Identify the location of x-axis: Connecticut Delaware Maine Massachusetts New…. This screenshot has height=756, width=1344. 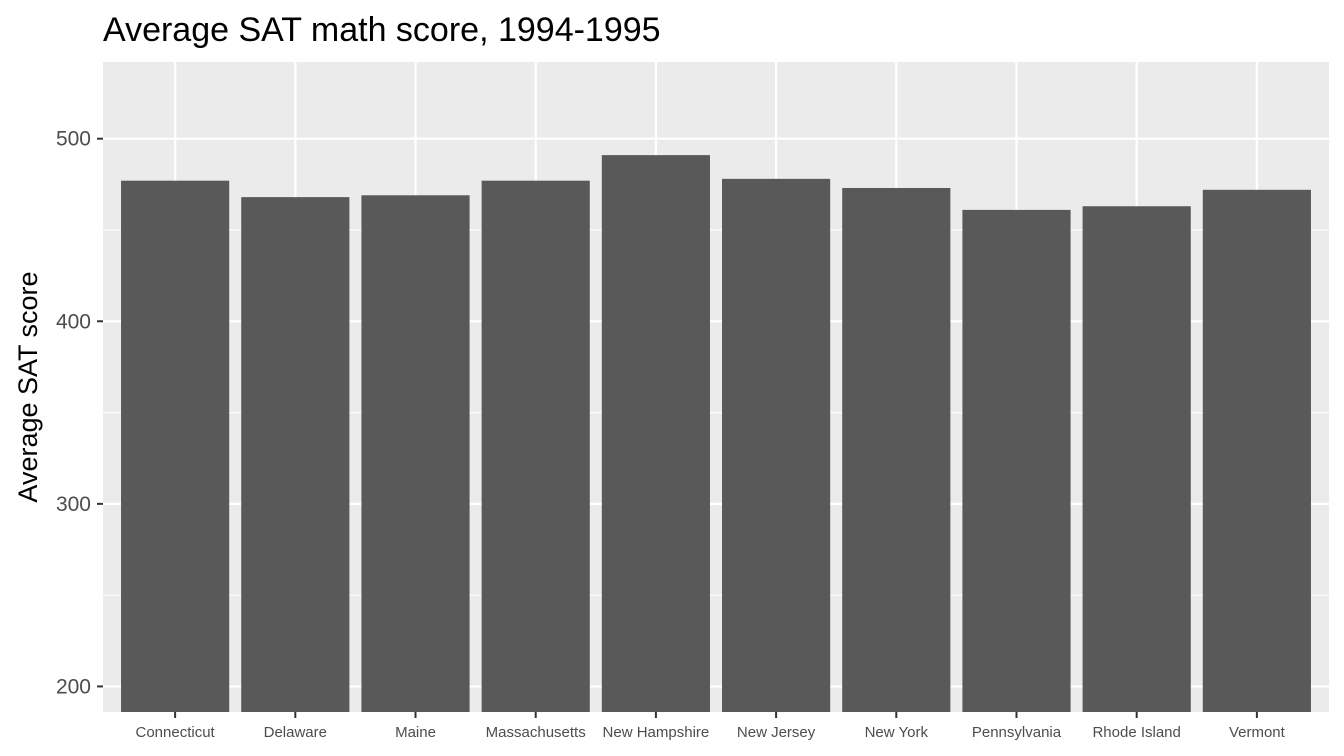
(711, 726).